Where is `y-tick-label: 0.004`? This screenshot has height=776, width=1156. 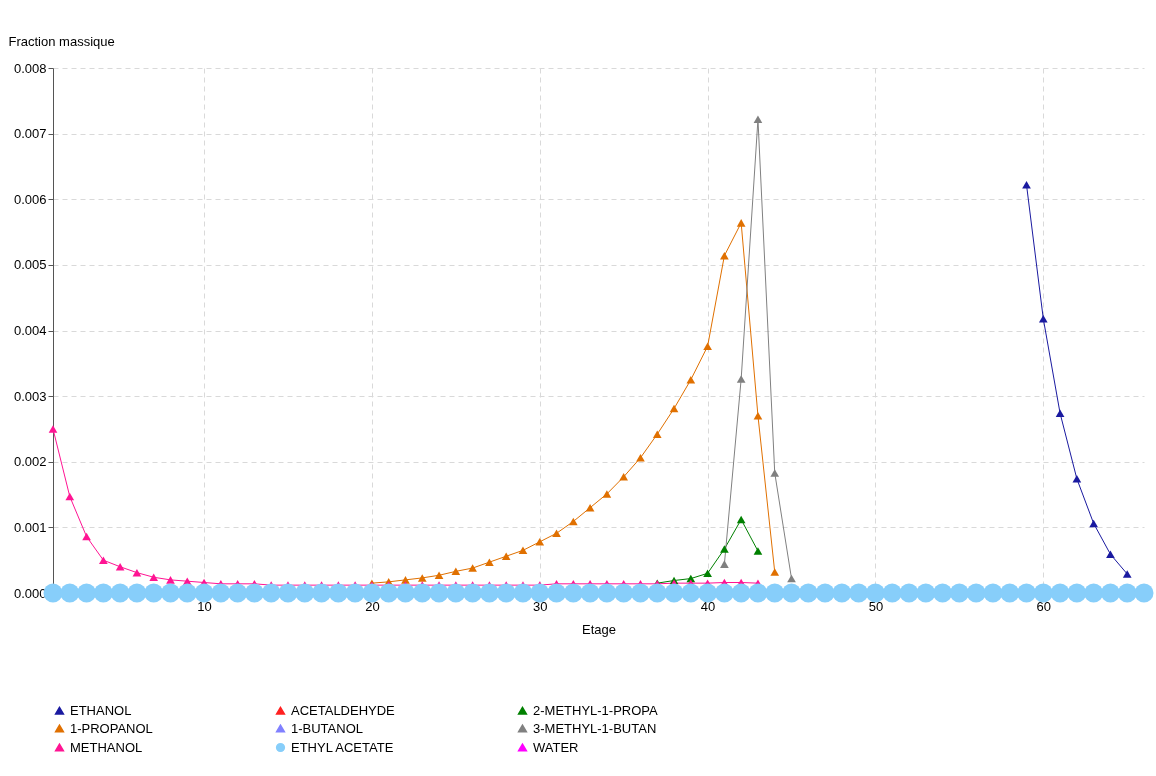 y-tick-label: 0.004 is located at coordinates (30, 330).